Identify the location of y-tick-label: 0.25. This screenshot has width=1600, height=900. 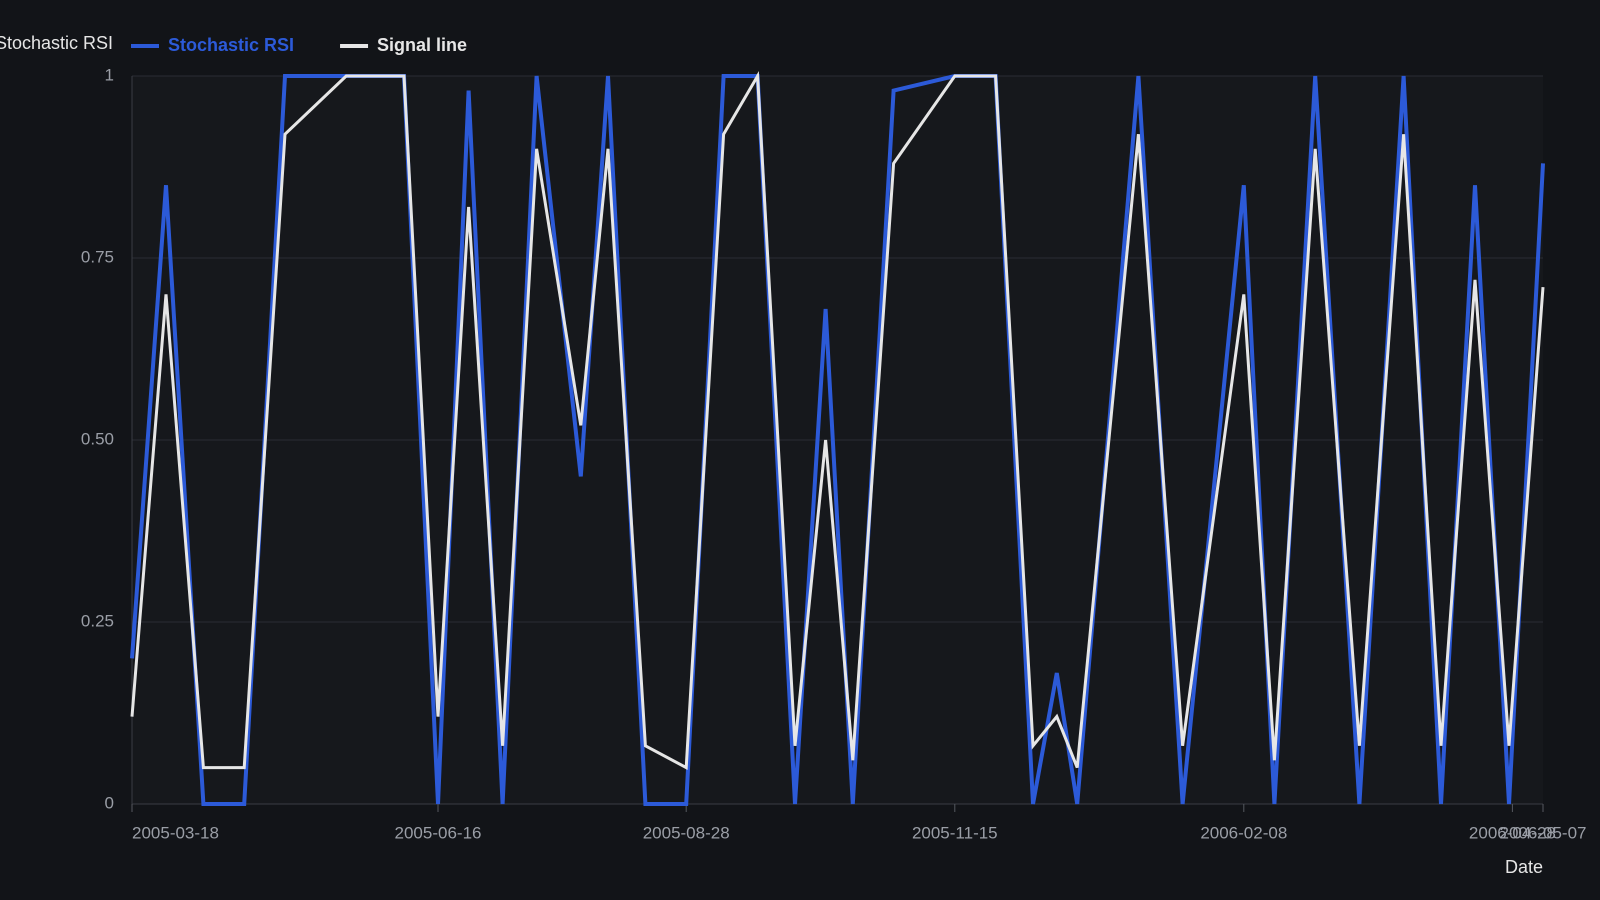
(97, 620).